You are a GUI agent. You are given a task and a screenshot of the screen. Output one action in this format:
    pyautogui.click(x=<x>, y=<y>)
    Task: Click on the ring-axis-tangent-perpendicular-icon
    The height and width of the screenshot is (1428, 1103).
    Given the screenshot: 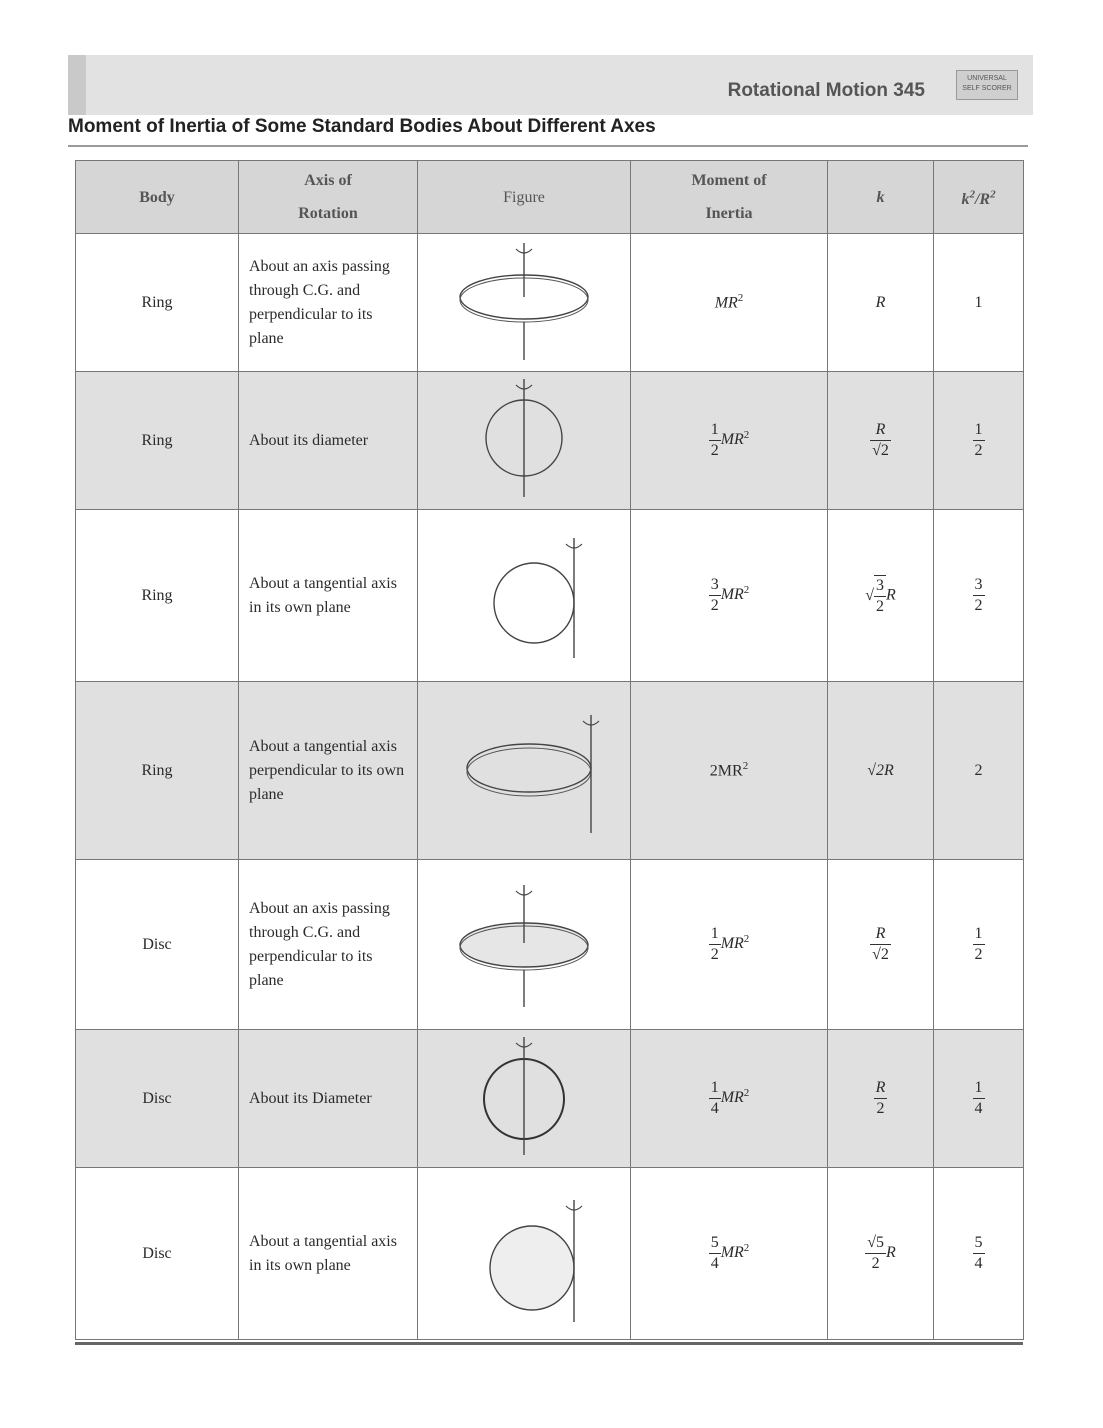 What is the action you would take?
    pyautogui.click(x=524, y=770)
    